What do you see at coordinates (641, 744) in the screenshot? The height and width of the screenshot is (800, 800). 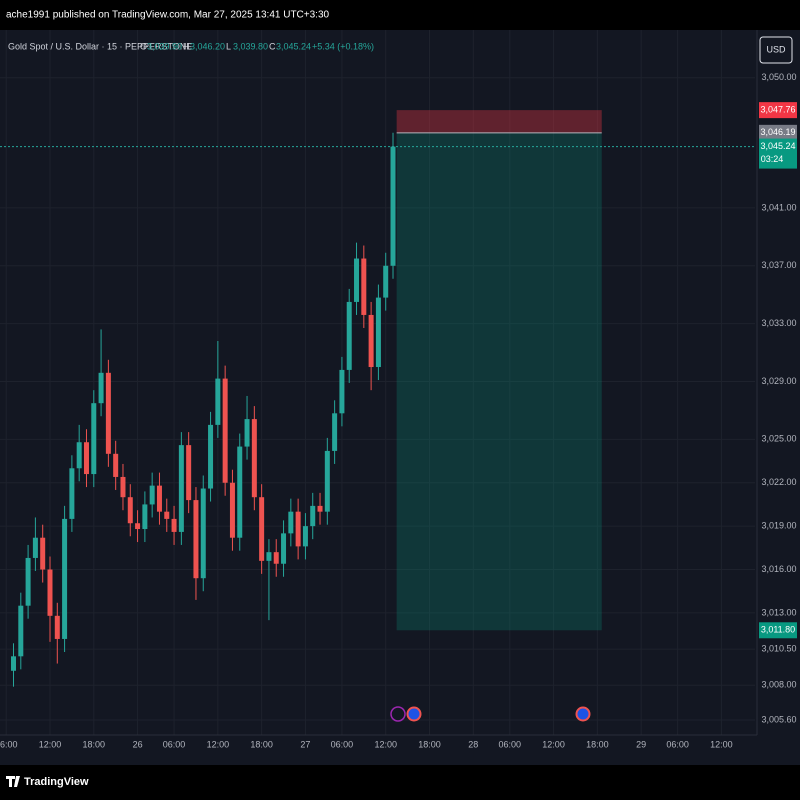 I see `x-tick-label: 29` at bounding box center [641, 744].